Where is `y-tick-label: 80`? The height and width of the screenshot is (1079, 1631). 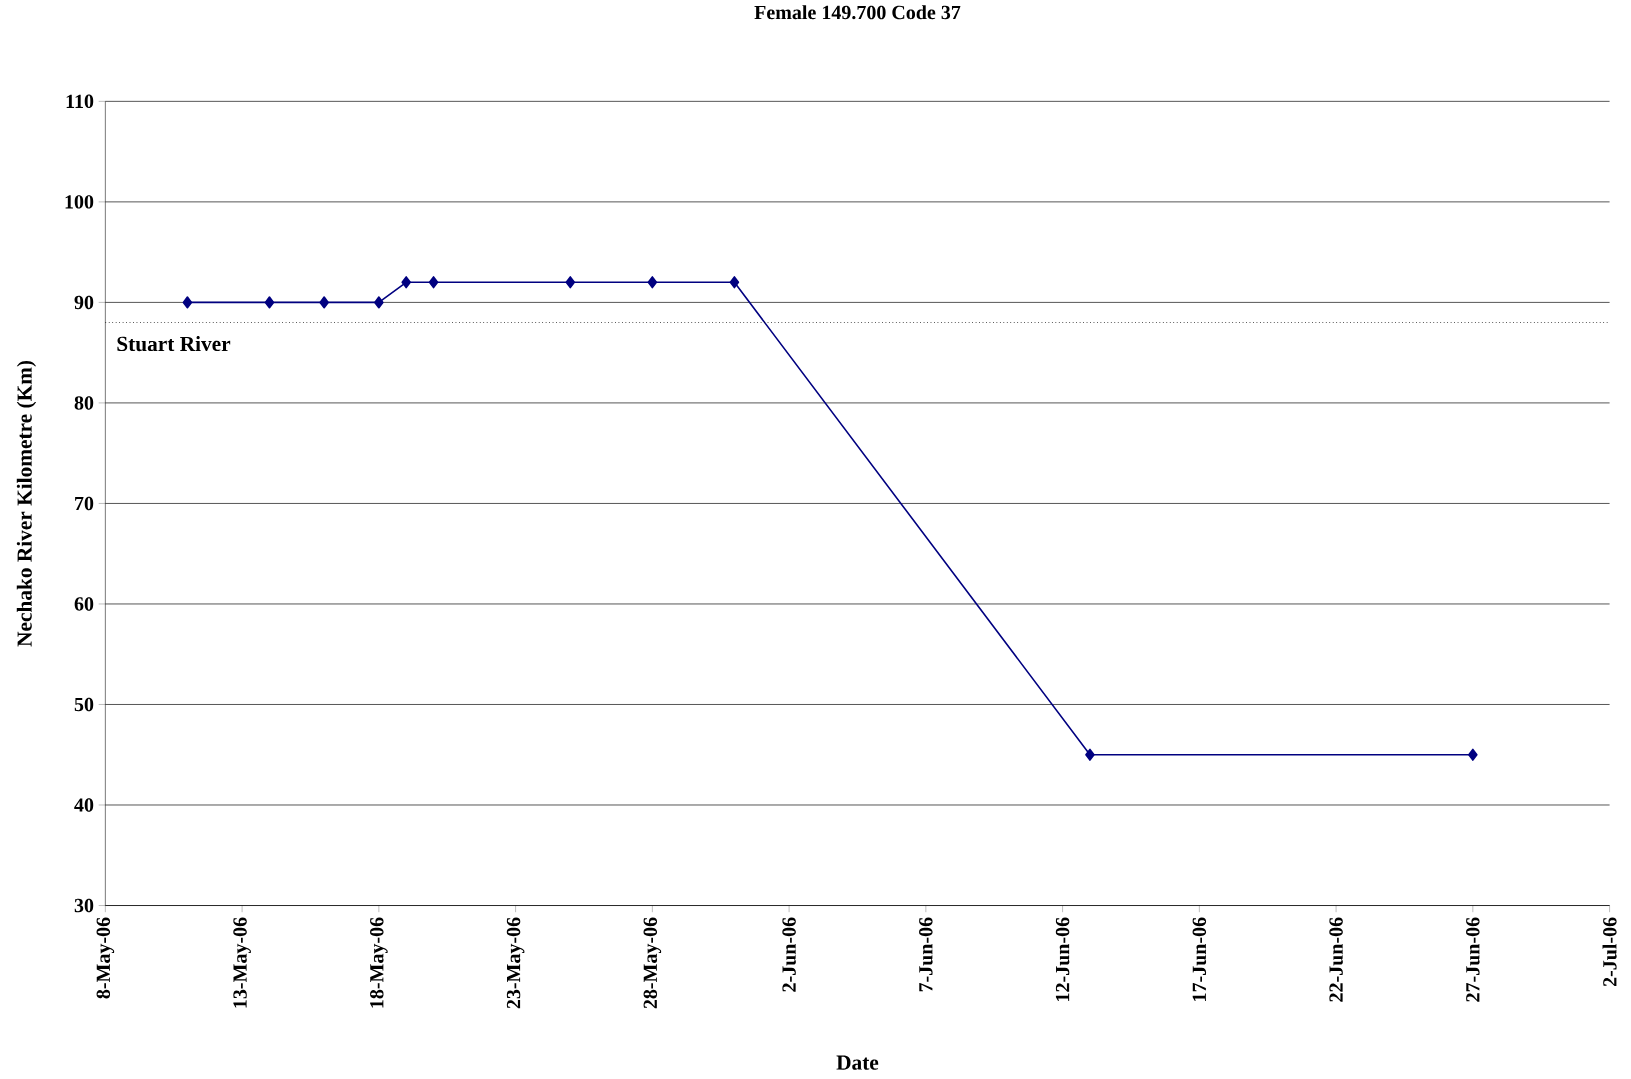 y-tick-label: 80 is located at coordinates (84, 403).